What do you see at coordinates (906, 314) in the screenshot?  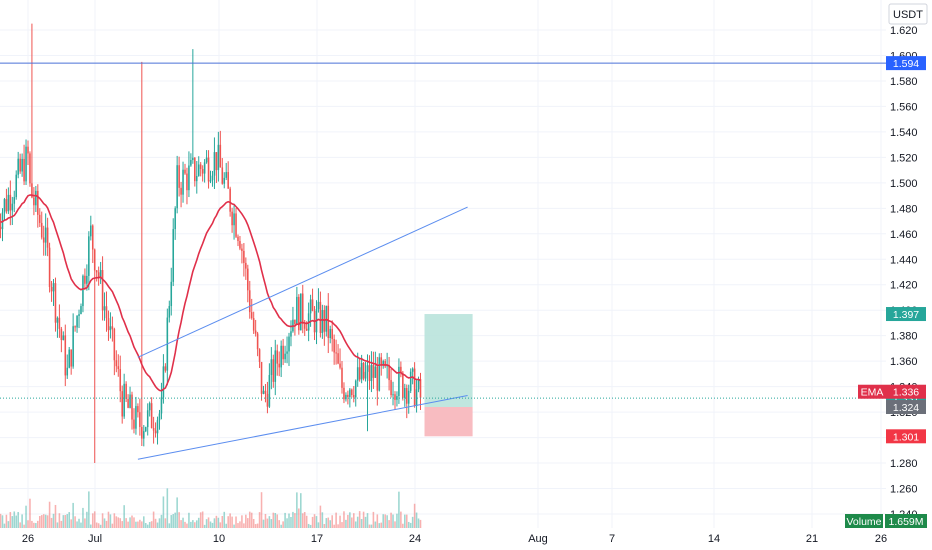 I see `target-price-tag` at bounding box center [906, 314].